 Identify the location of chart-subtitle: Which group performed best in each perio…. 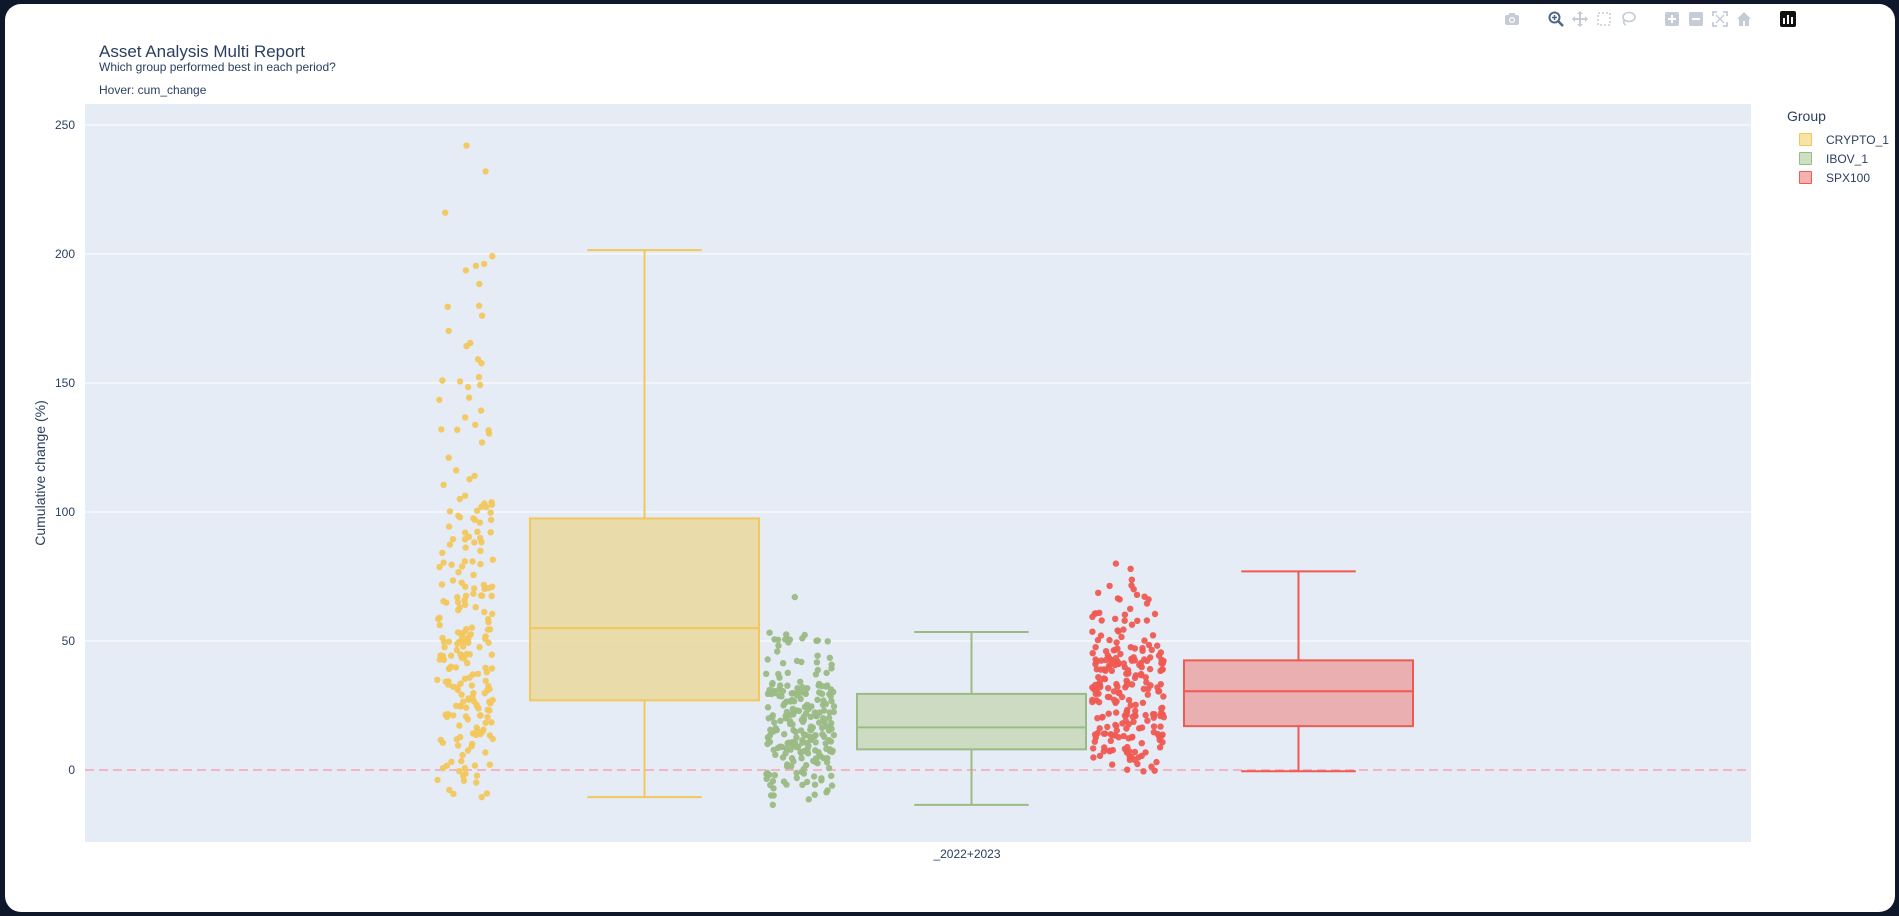
(217, 67).